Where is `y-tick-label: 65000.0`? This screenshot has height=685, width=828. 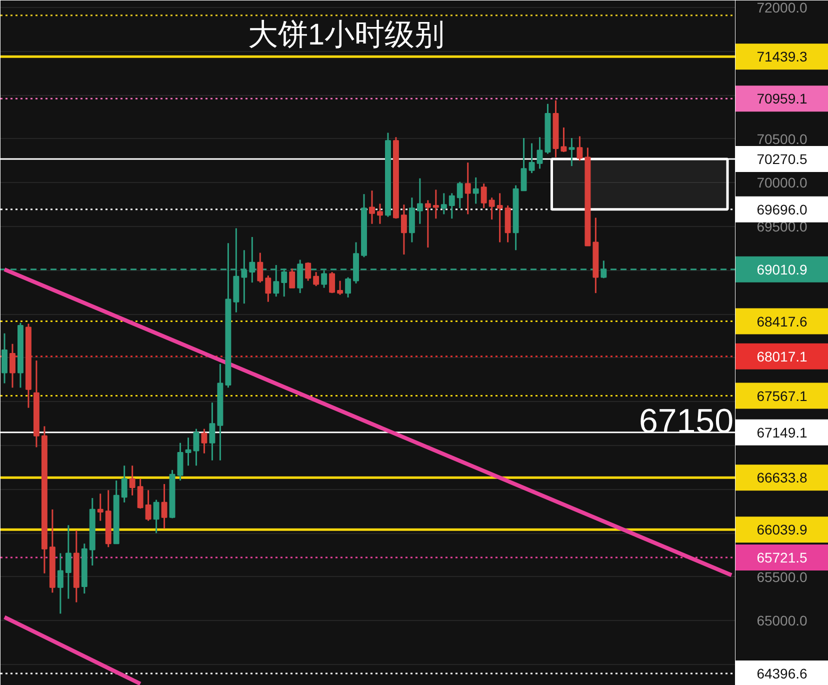 y-tick-label: 65000.0 is located at coordinates (782, 620).